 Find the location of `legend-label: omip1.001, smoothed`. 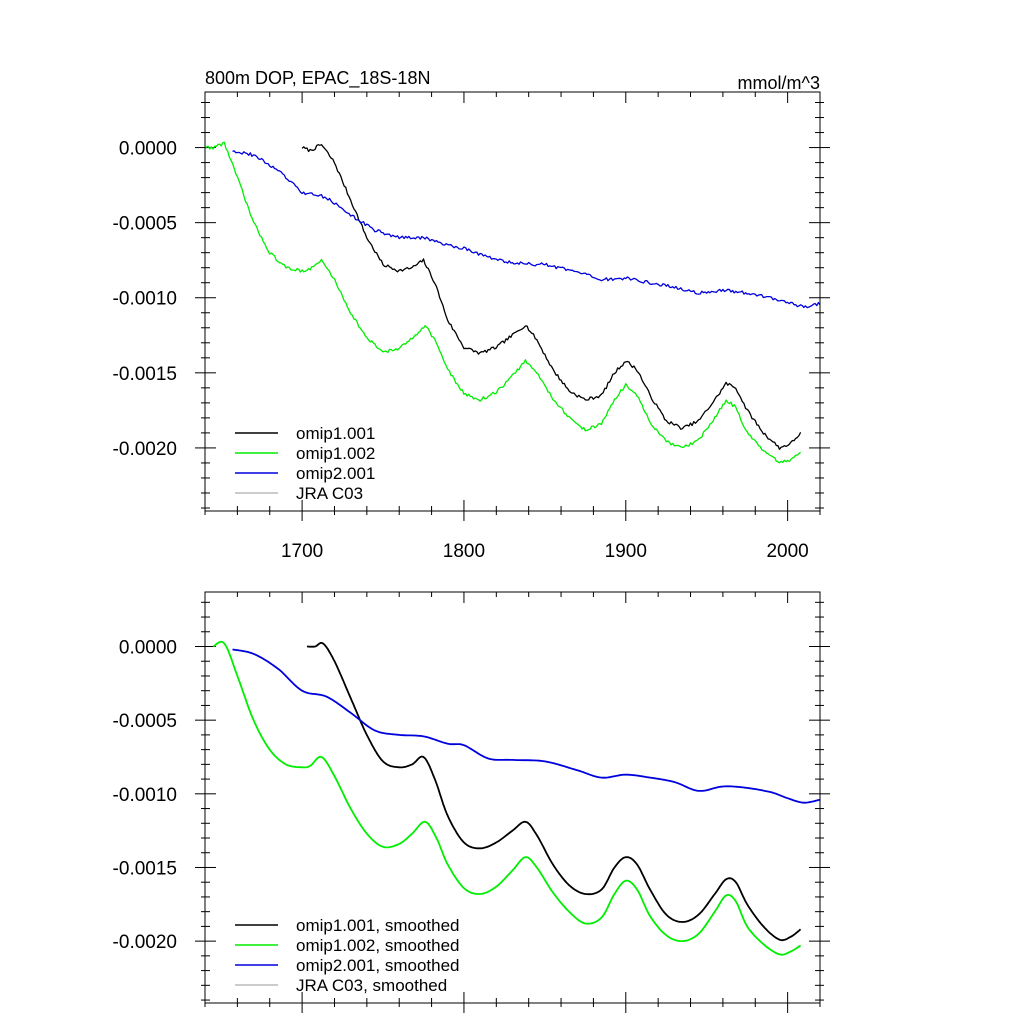

legend-label: omip1.001, smoothed is located at coordinates (378, 925).